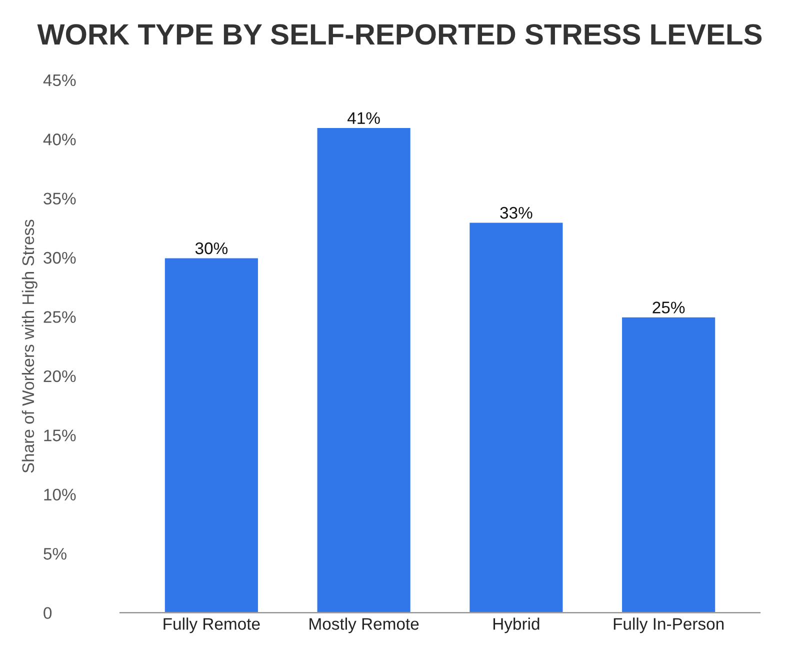 This screenshot has height=666, width=800. I want to click on y-tick-label: 5%, so click(55, 554).